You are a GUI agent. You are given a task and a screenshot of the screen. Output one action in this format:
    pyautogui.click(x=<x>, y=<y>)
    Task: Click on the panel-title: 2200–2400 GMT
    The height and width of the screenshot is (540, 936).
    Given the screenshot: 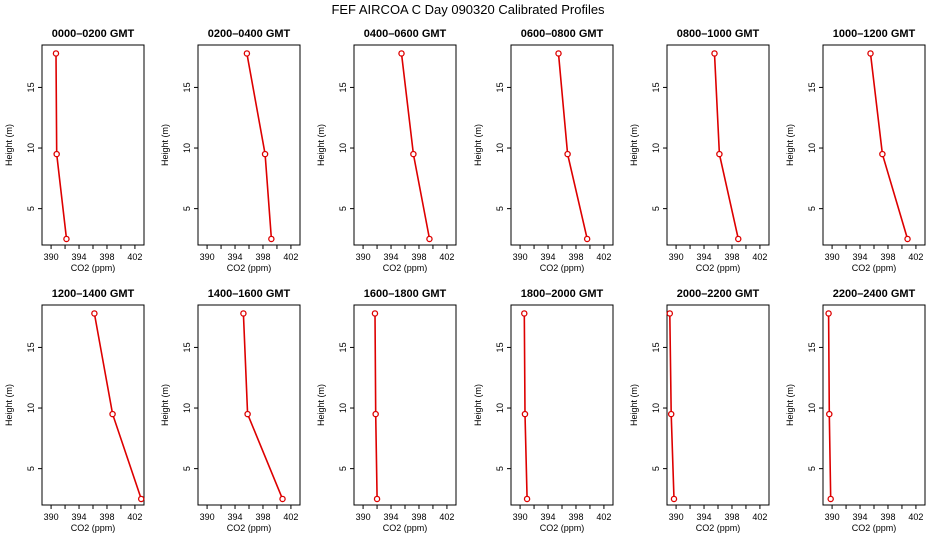 What is the action you would take?
    pyautogui.click(x=874, y=294)
    